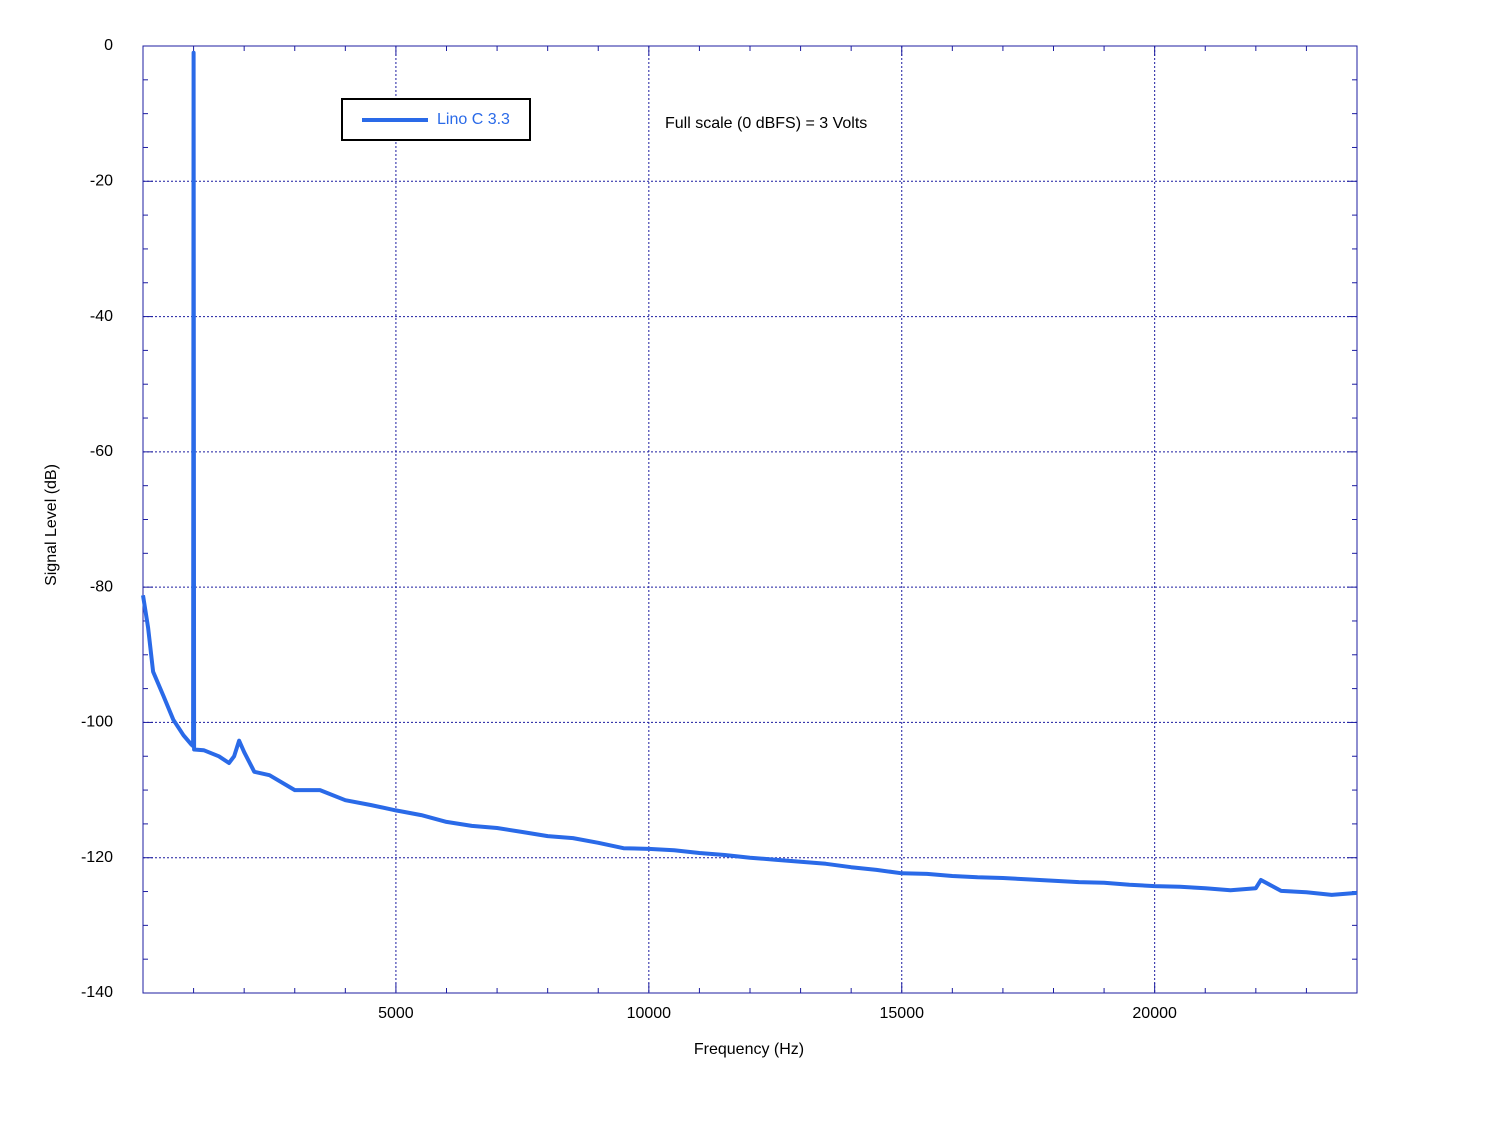  Describe the element at coordinates (1154, 1013) in the screenshot. I see `x-tick-label: 20000` at that location.